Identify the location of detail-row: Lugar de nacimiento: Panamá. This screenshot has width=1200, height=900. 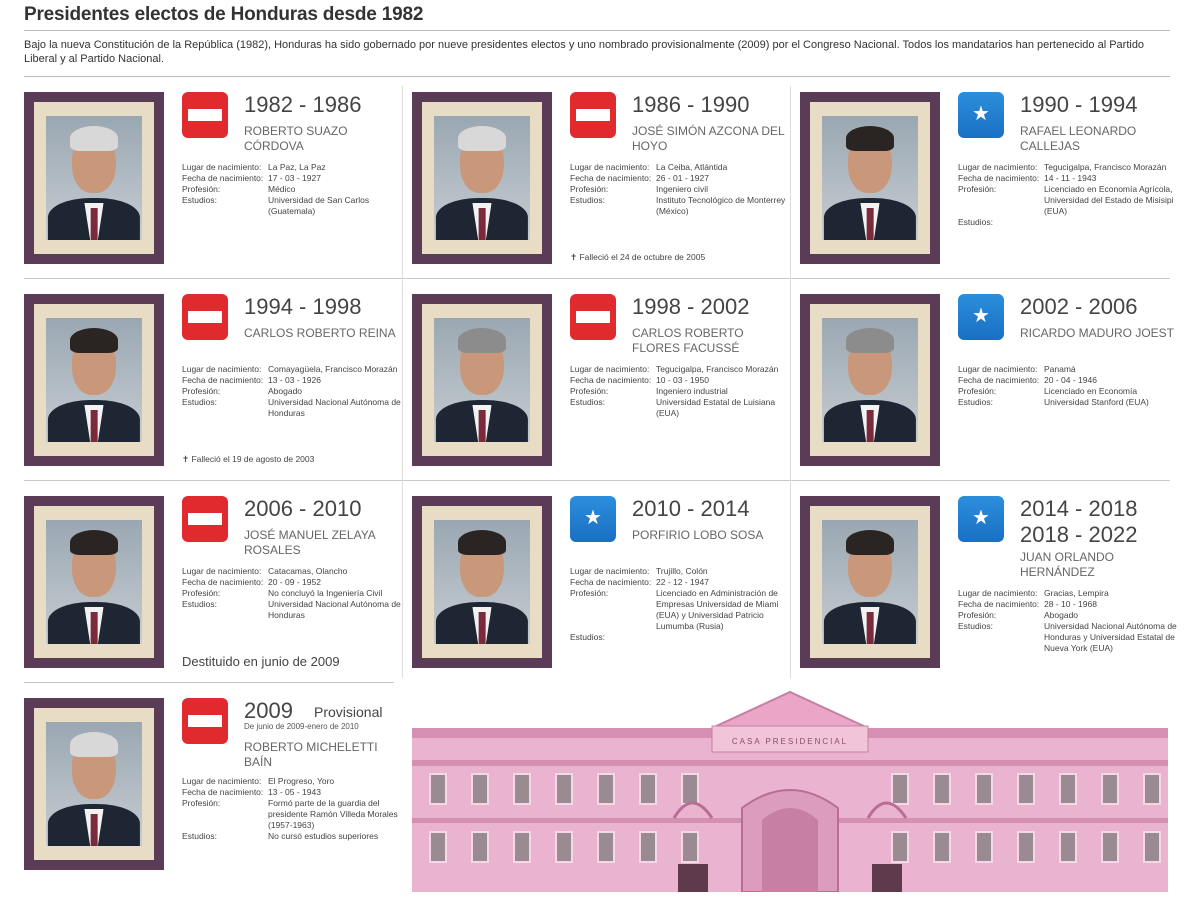
(1070, 369).